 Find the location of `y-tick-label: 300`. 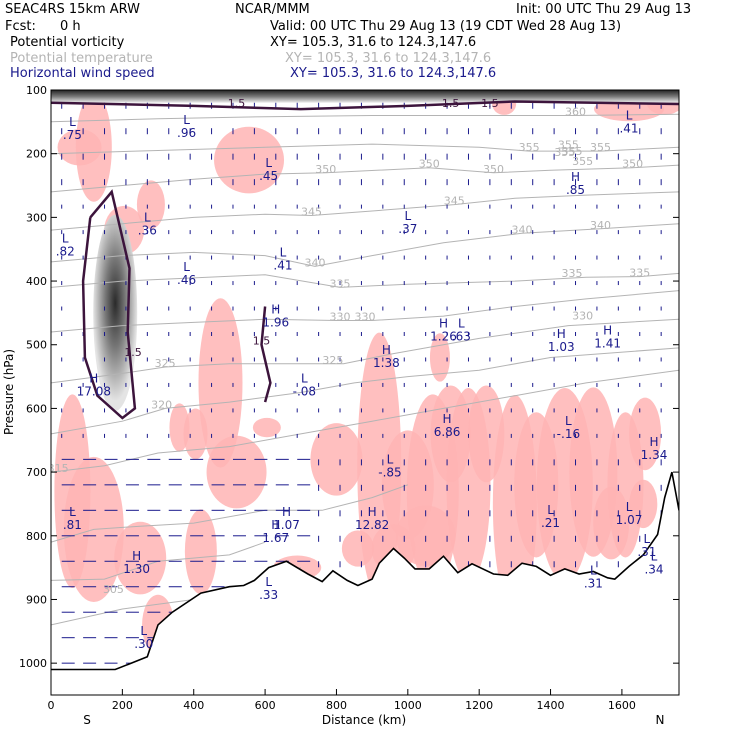

y-tick-label: 300 is located at coordinates (36, 217).